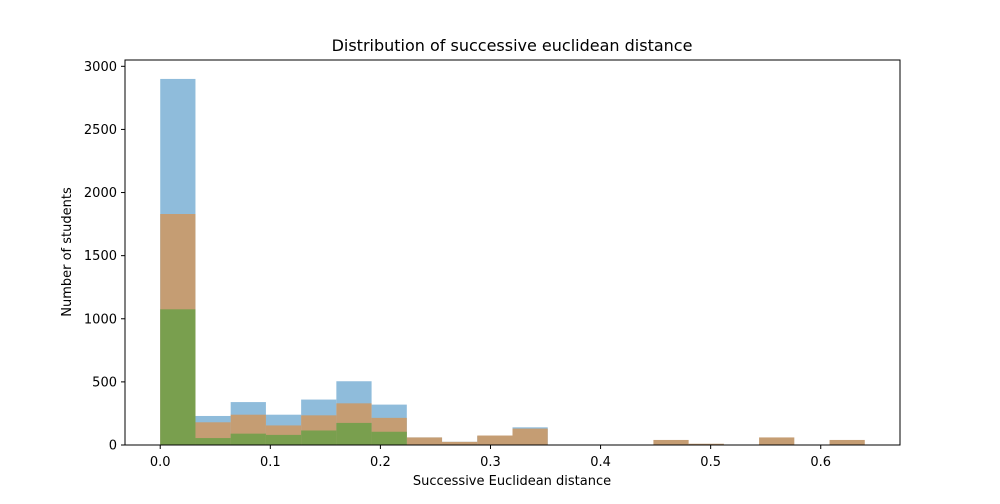  Describe the element at coordinates (100, 256) in the screenshot. I see `y-tick-label: 1500` at that location.